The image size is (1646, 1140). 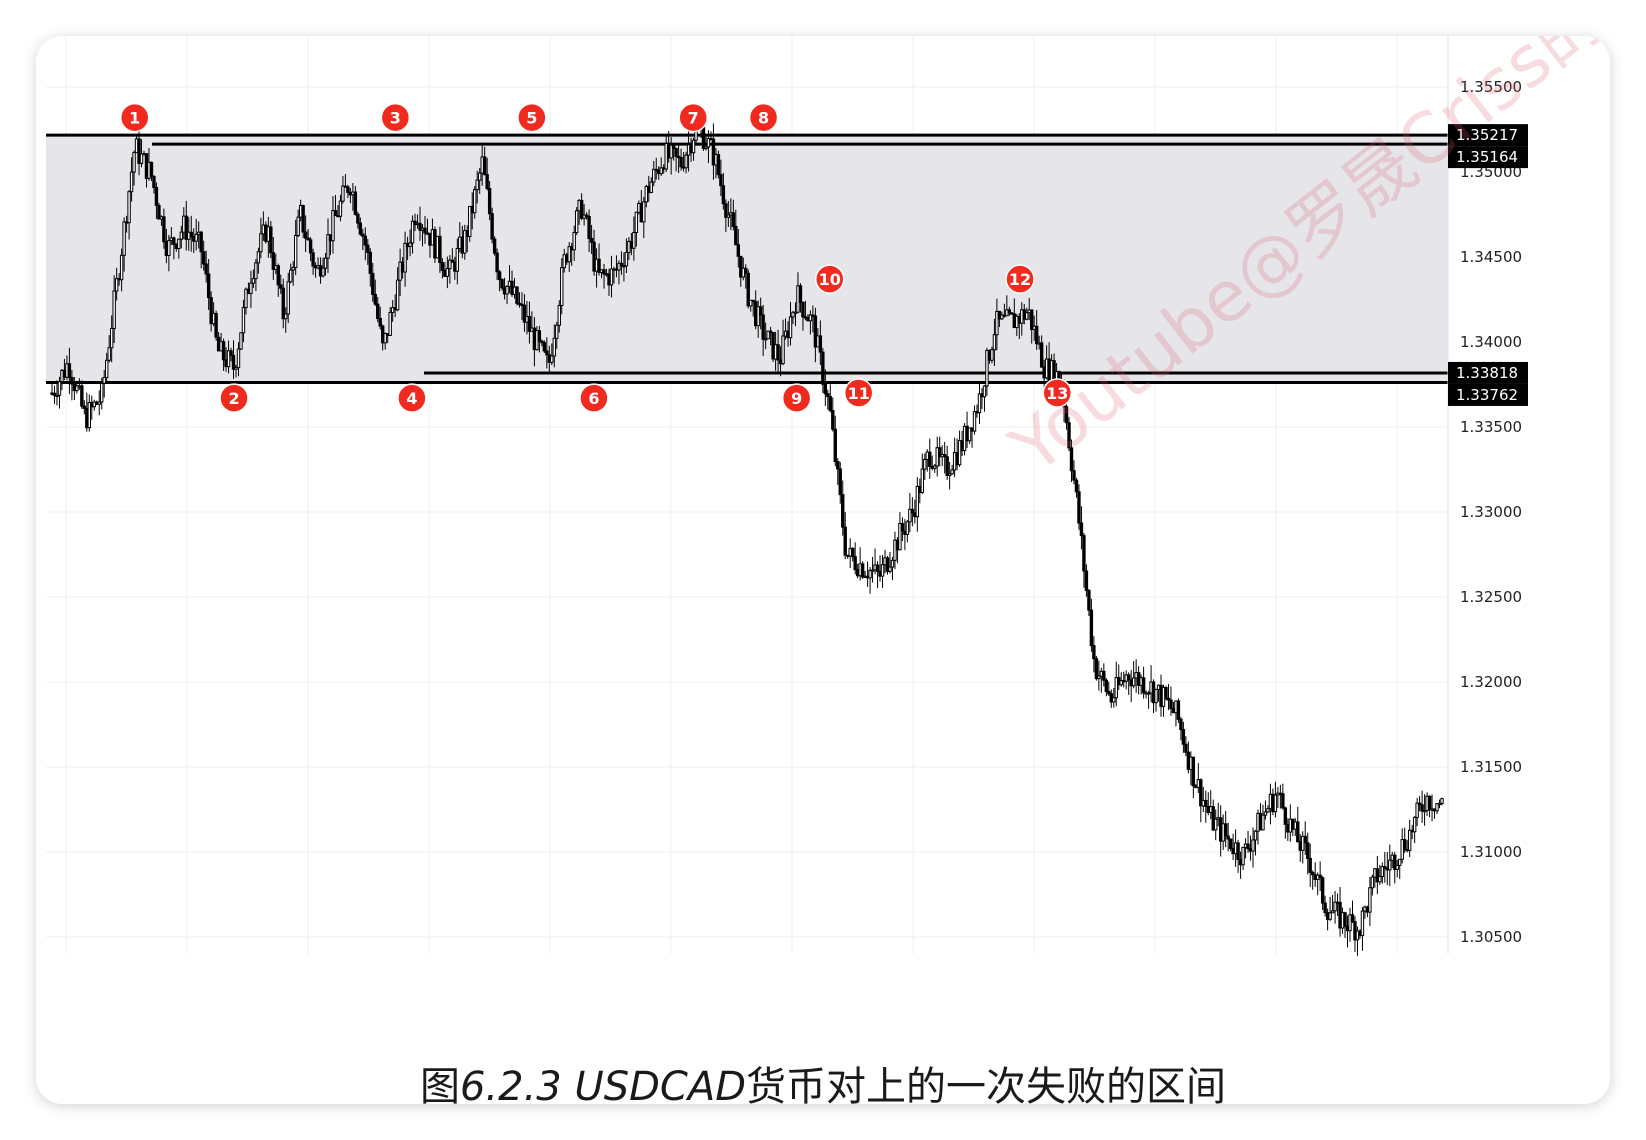 What do you see at coordinates (1491, 342) in the screenshot?
I see `y-tick-label: 1.34000` at bounding box center [1491, 342].